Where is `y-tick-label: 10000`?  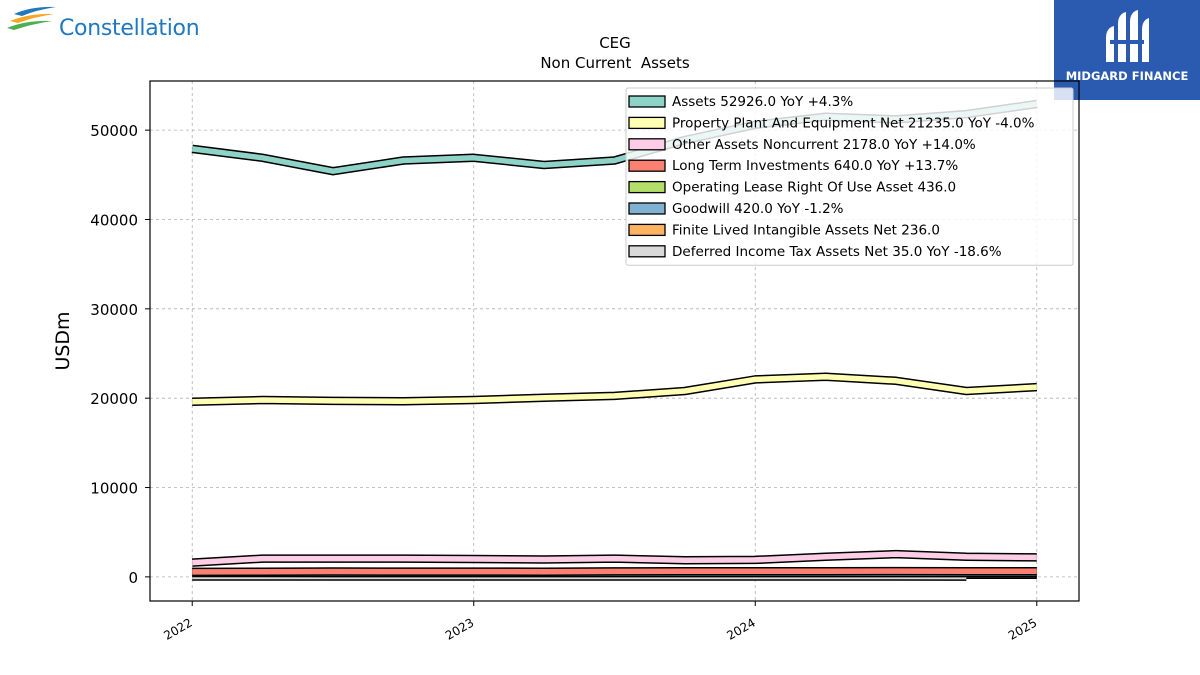 y-tick-label: 10000 is located at coordinates (114, 489).